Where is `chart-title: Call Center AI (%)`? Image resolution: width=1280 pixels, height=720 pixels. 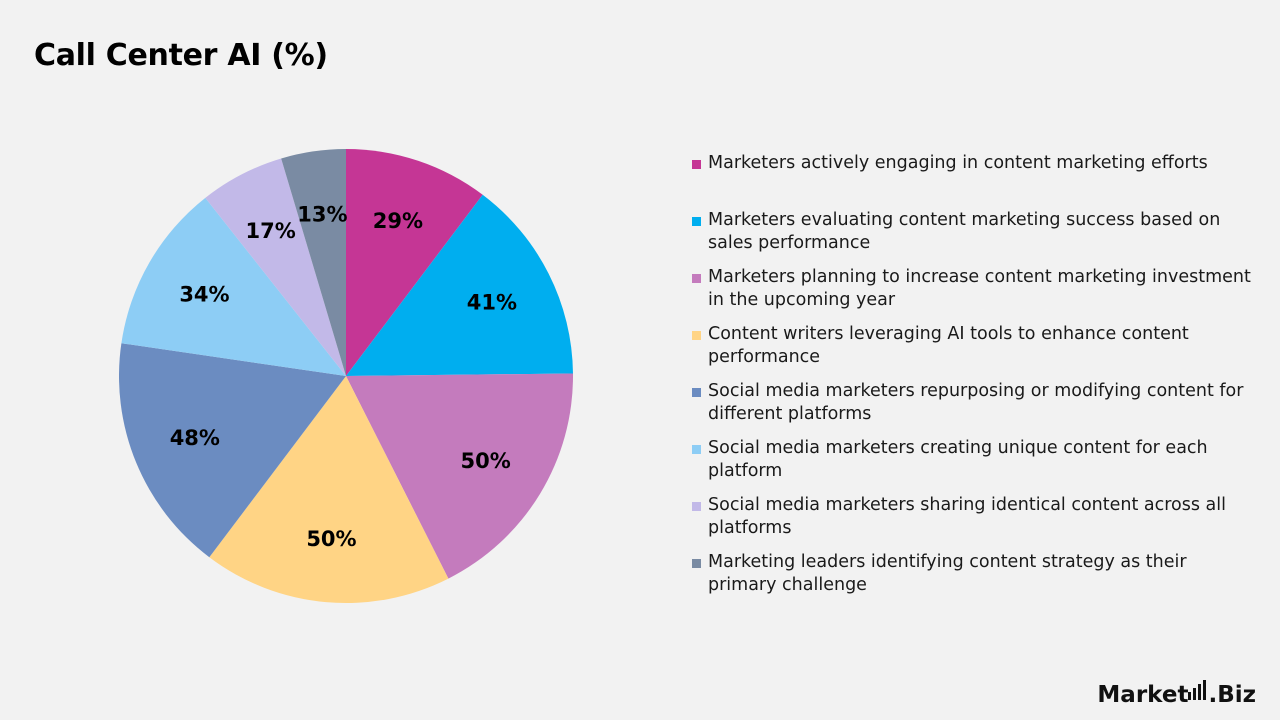
chart-title: Call Center AI (%) is located at coordinates (181, 55).